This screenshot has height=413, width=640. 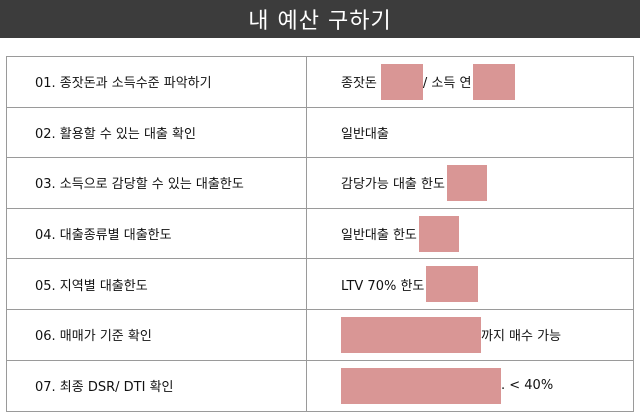 I want to click on result-text: LTV 70% 한도, so click(x=383, y=286).